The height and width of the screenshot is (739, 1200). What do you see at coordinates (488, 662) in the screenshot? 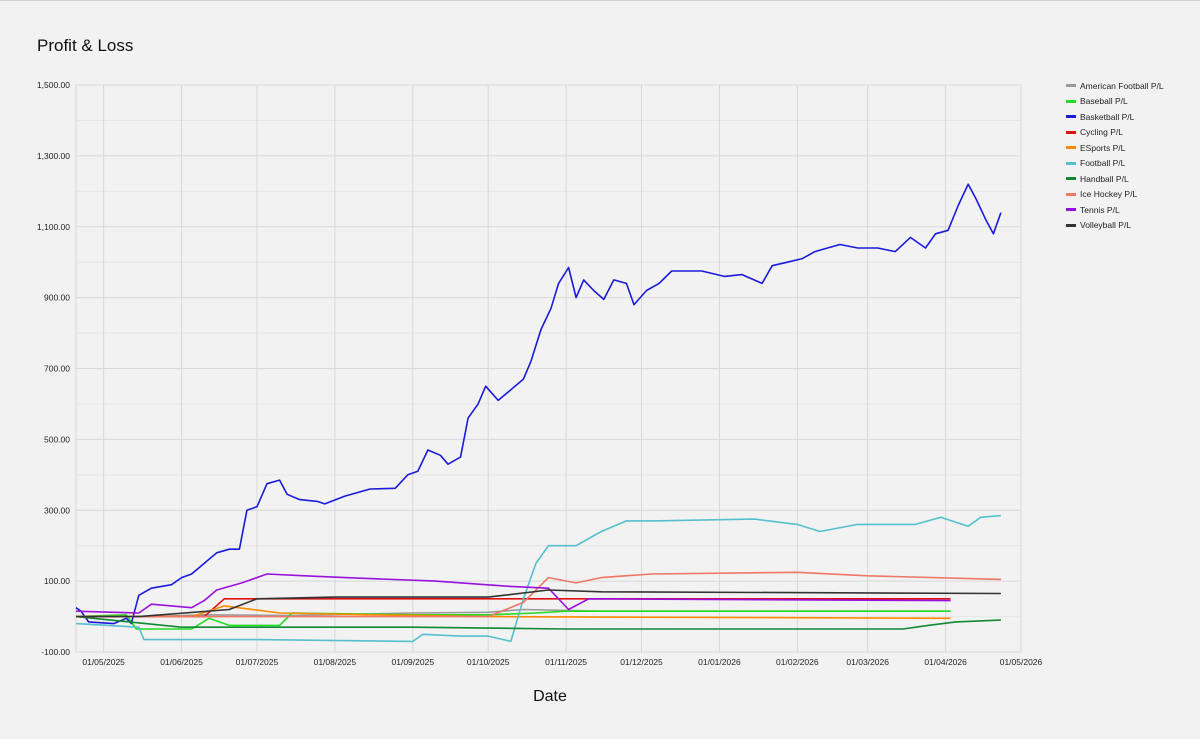
I see `x-tick-label: 01/10/2025` at bounding box center [488, 662].